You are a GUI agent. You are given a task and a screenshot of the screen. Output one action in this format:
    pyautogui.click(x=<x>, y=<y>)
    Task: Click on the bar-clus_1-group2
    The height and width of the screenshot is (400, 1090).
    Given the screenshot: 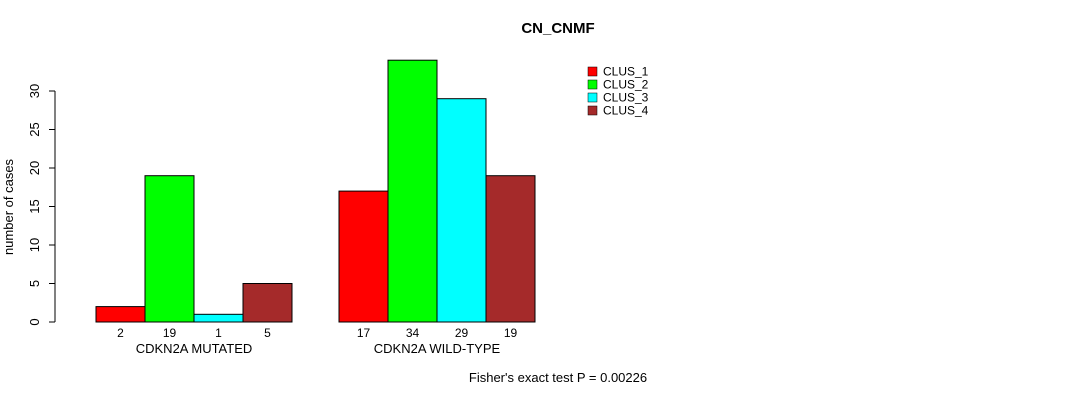 What is the action you would take?
    pyautogui.click(x=363, y=256)
    